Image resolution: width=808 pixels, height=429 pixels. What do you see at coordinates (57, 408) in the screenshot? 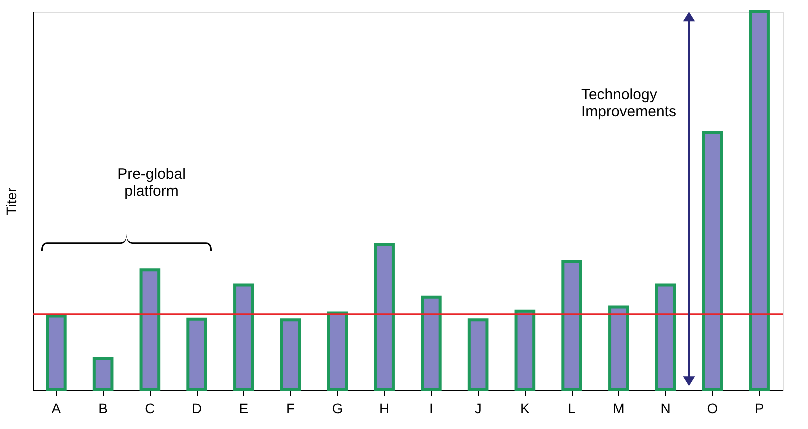
I see `x-tick-label: A` at bounding box center [57, 408].